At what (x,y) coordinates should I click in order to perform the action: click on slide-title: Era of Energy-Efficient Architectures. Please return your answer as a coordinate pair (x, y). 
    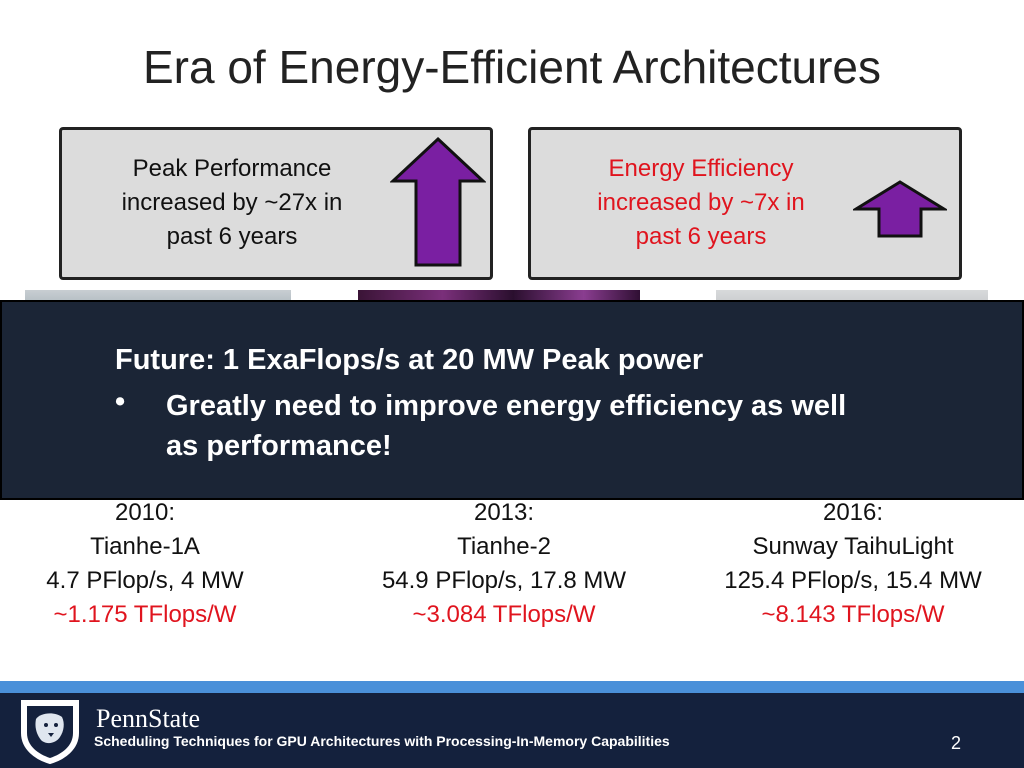
    Looking at the image, I should click on (512, 67).